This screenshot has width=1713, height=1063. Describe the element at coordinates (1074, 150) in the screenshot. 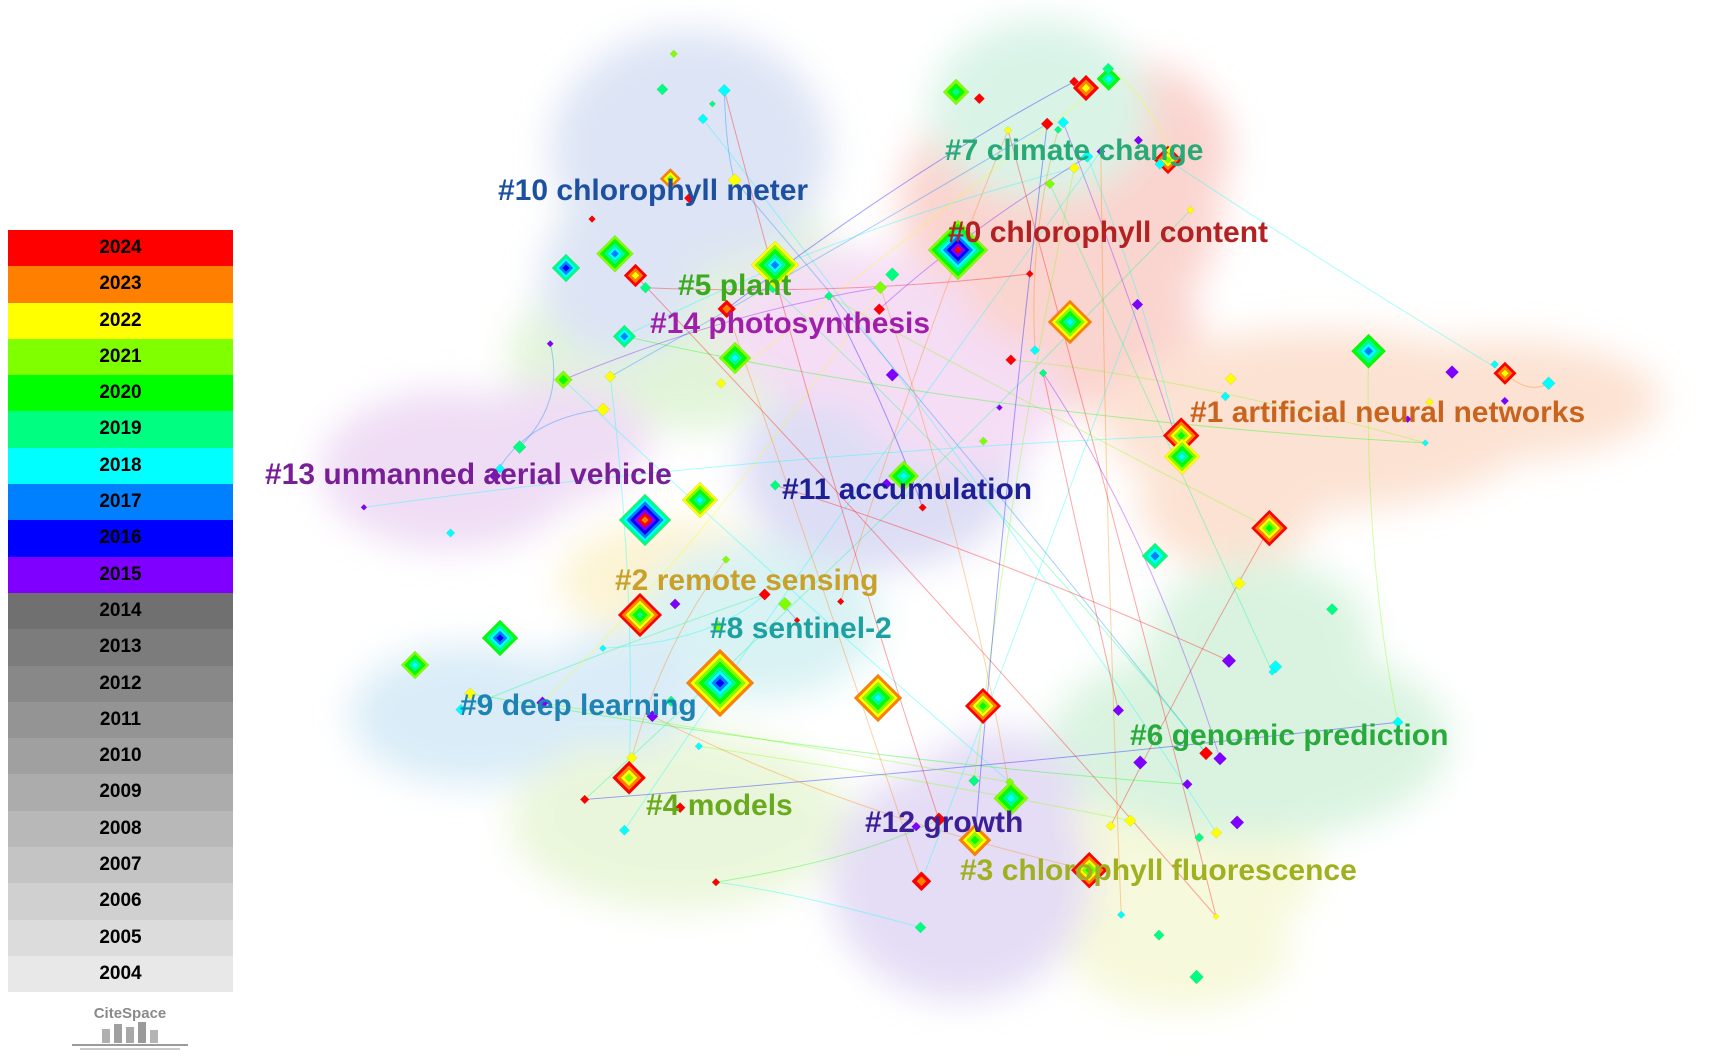

I see `cluster-label-7: #7 climate change` at that location.